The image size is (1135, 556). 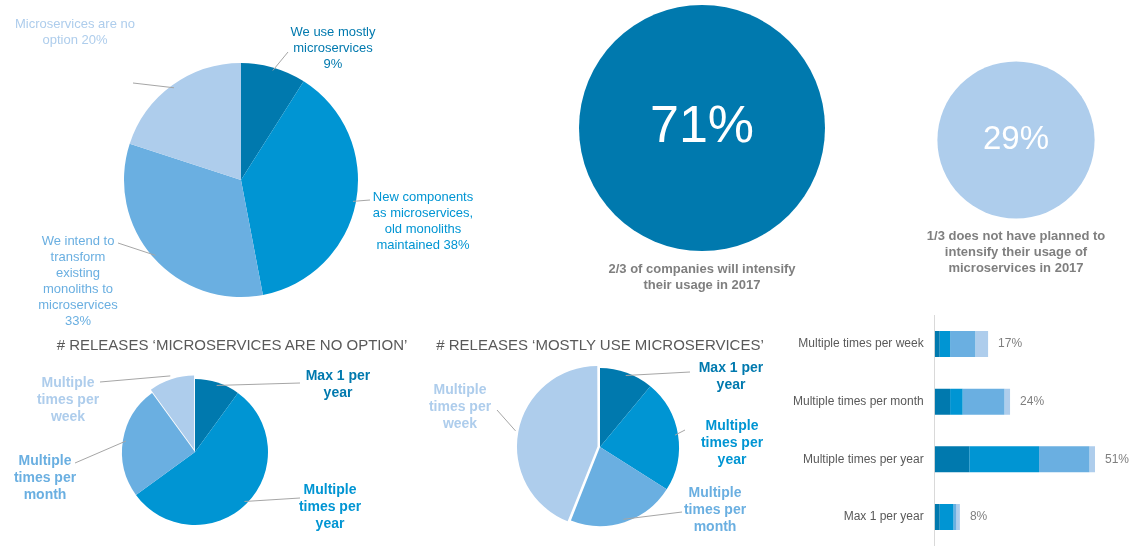 What do you see at coordinates (600, 344) in the screenshot?
I see `chart-title: # RELEASES ‘MOSTLY USE MICROSERVICES’` at bounding box center [600, 344].